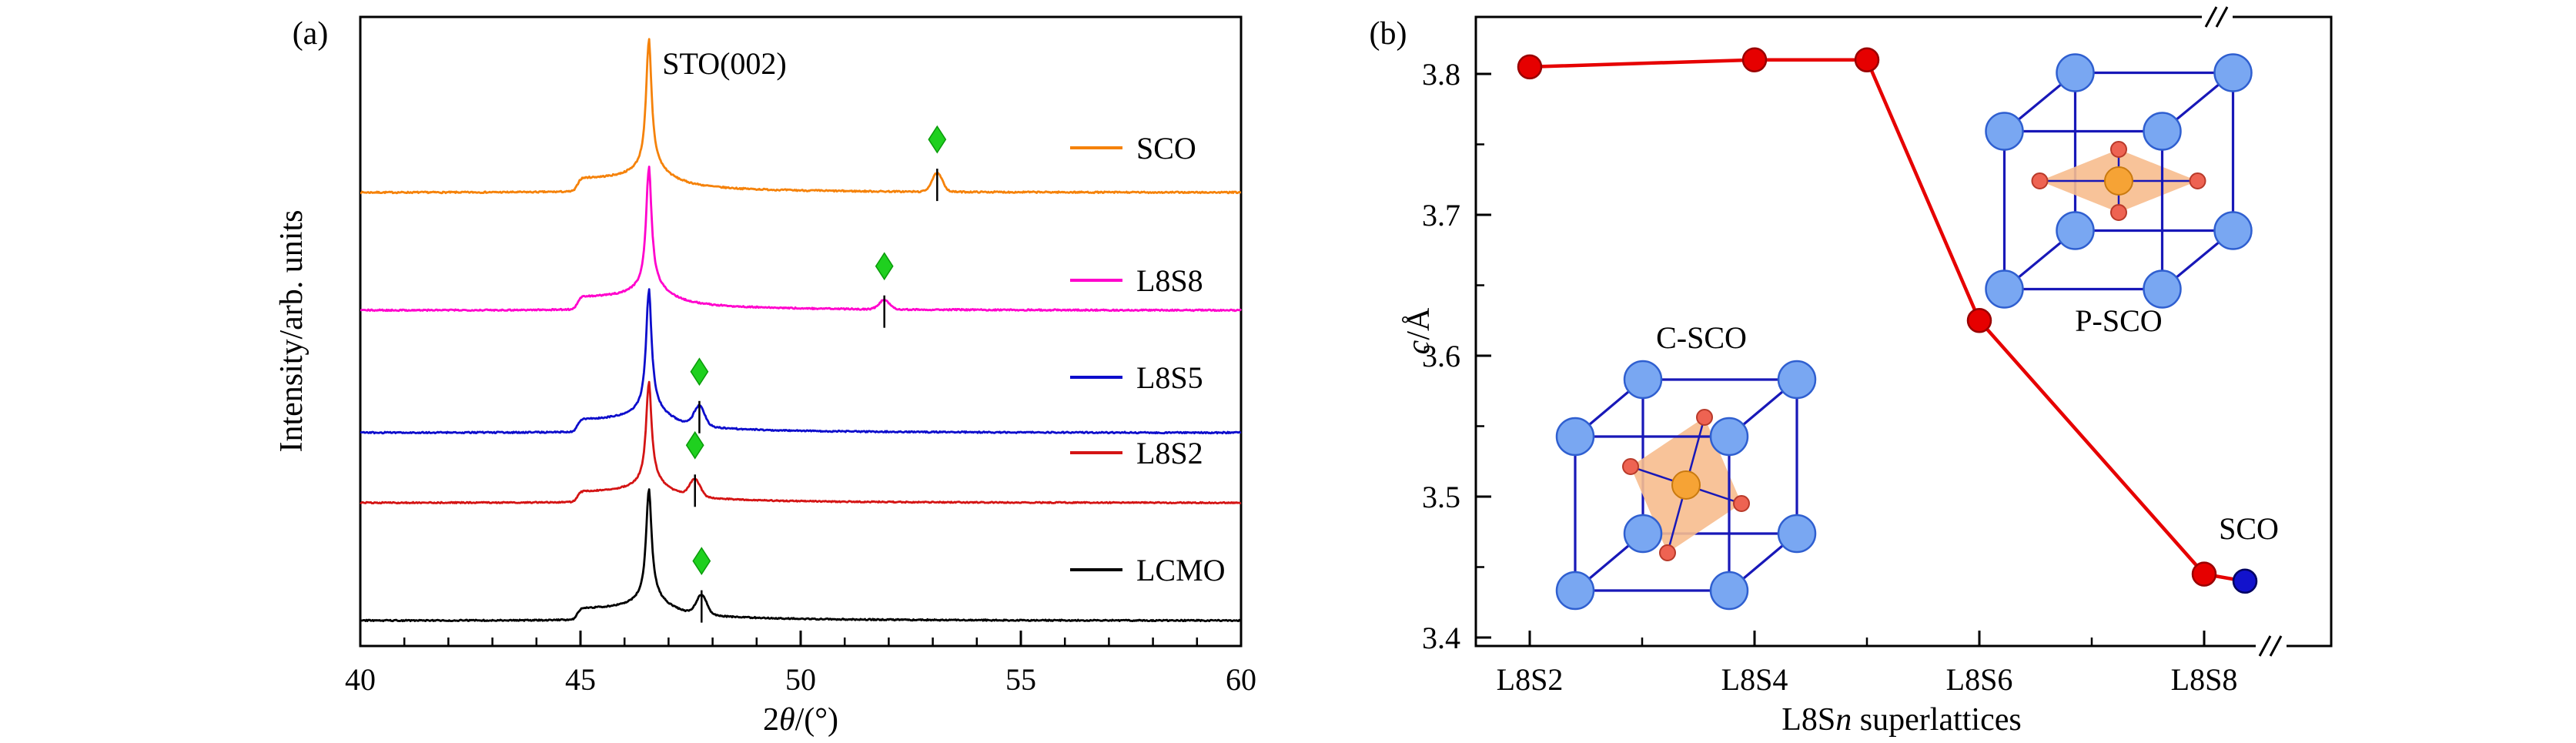 The width and height of the screenshot is (2576, 743). What do you see at coordinates (1181, 570) in the screenshot?
I see `legend-label-lcmo: LCMO` at bounding box center [1181, 570].